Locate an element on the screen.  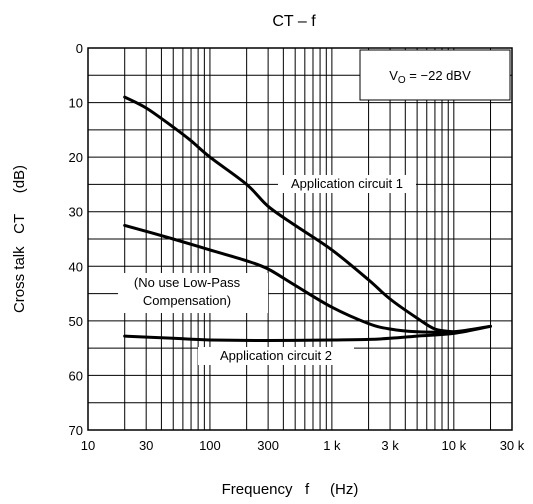
y-tick-label: 20 is located at coordinates (76, 157).